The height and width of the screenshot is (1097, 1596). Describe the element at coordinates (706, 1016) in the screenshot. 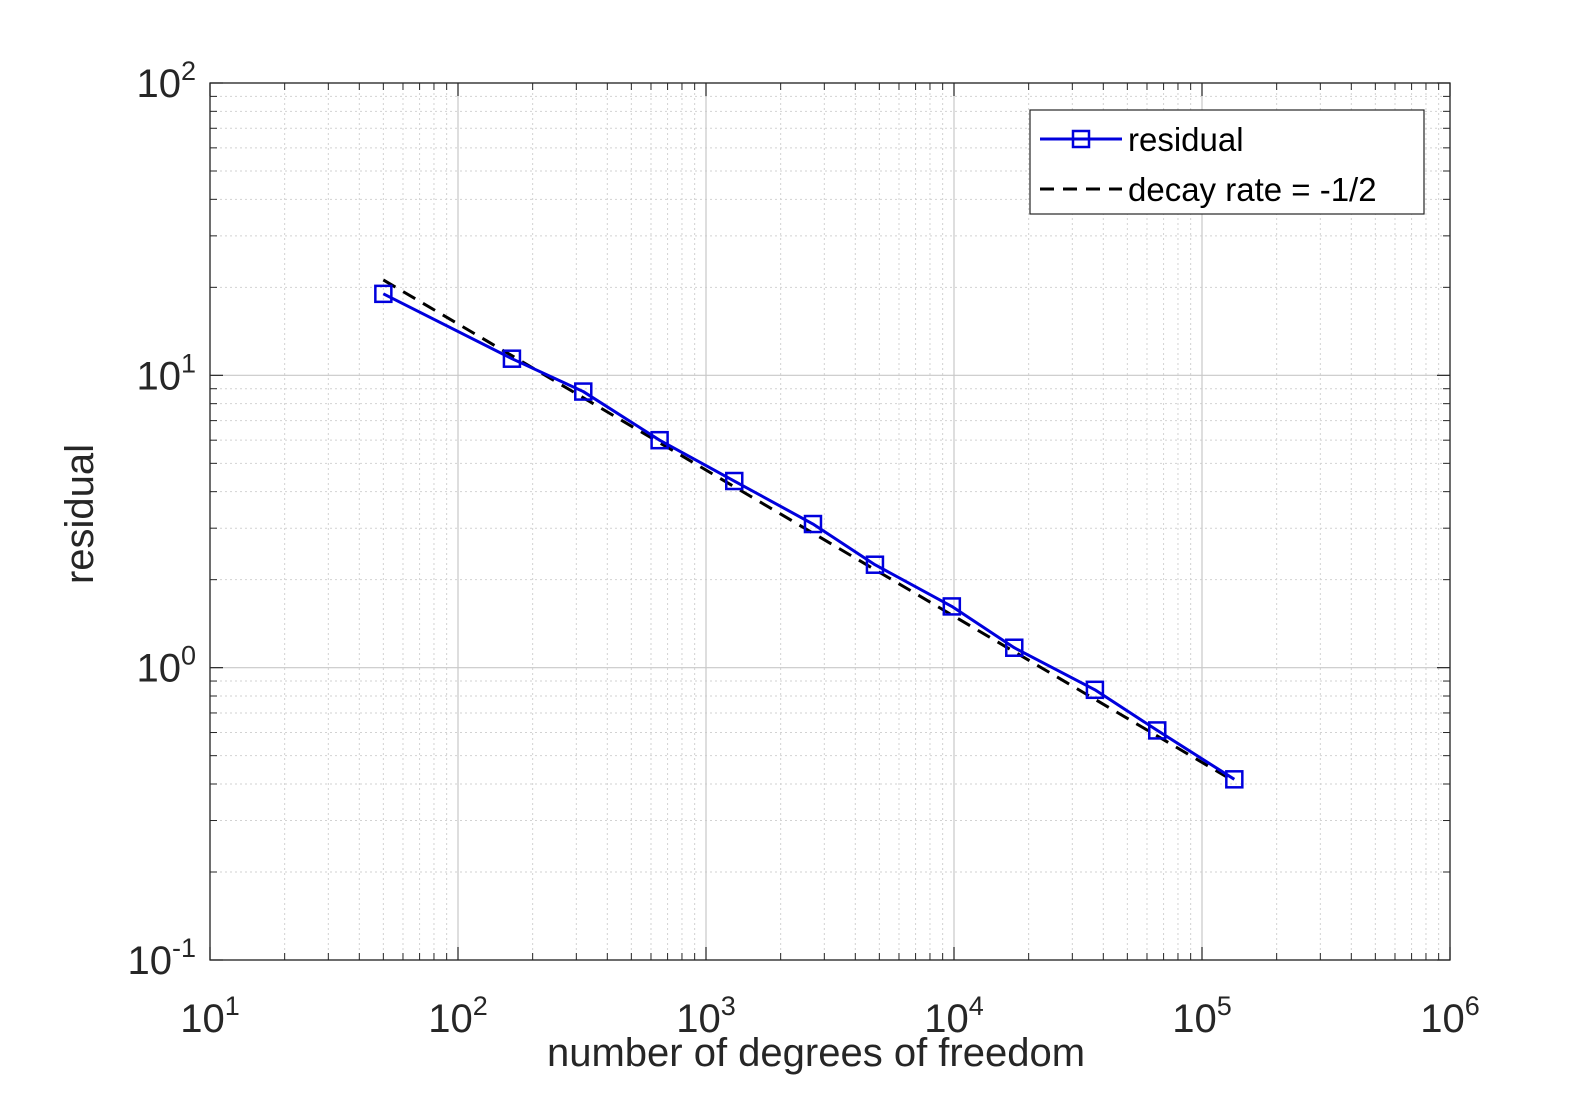

I see `x-tick-label: 10³` at that location.